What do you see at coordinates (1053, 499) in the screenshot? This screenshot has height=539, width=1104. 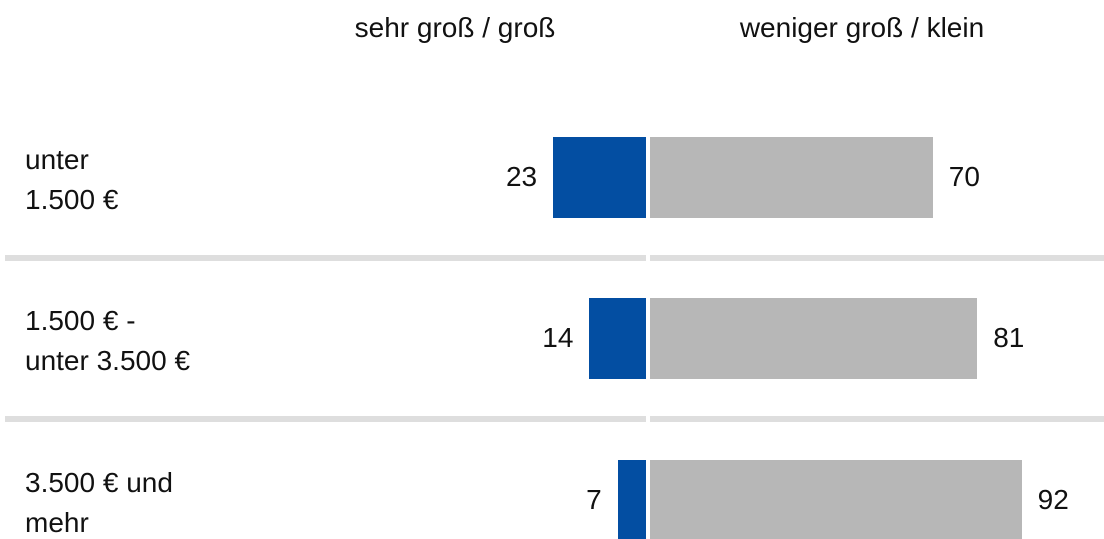 I see `value-label: 92` at bounding box center [1053, 499].